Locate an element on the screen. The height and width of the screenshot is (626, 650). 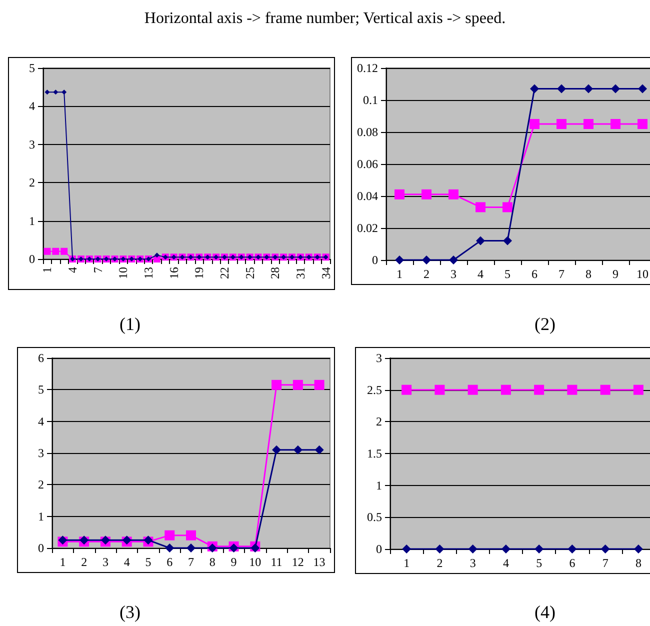
y-tick-label: 0.1 is located at coordinates (370, 100).